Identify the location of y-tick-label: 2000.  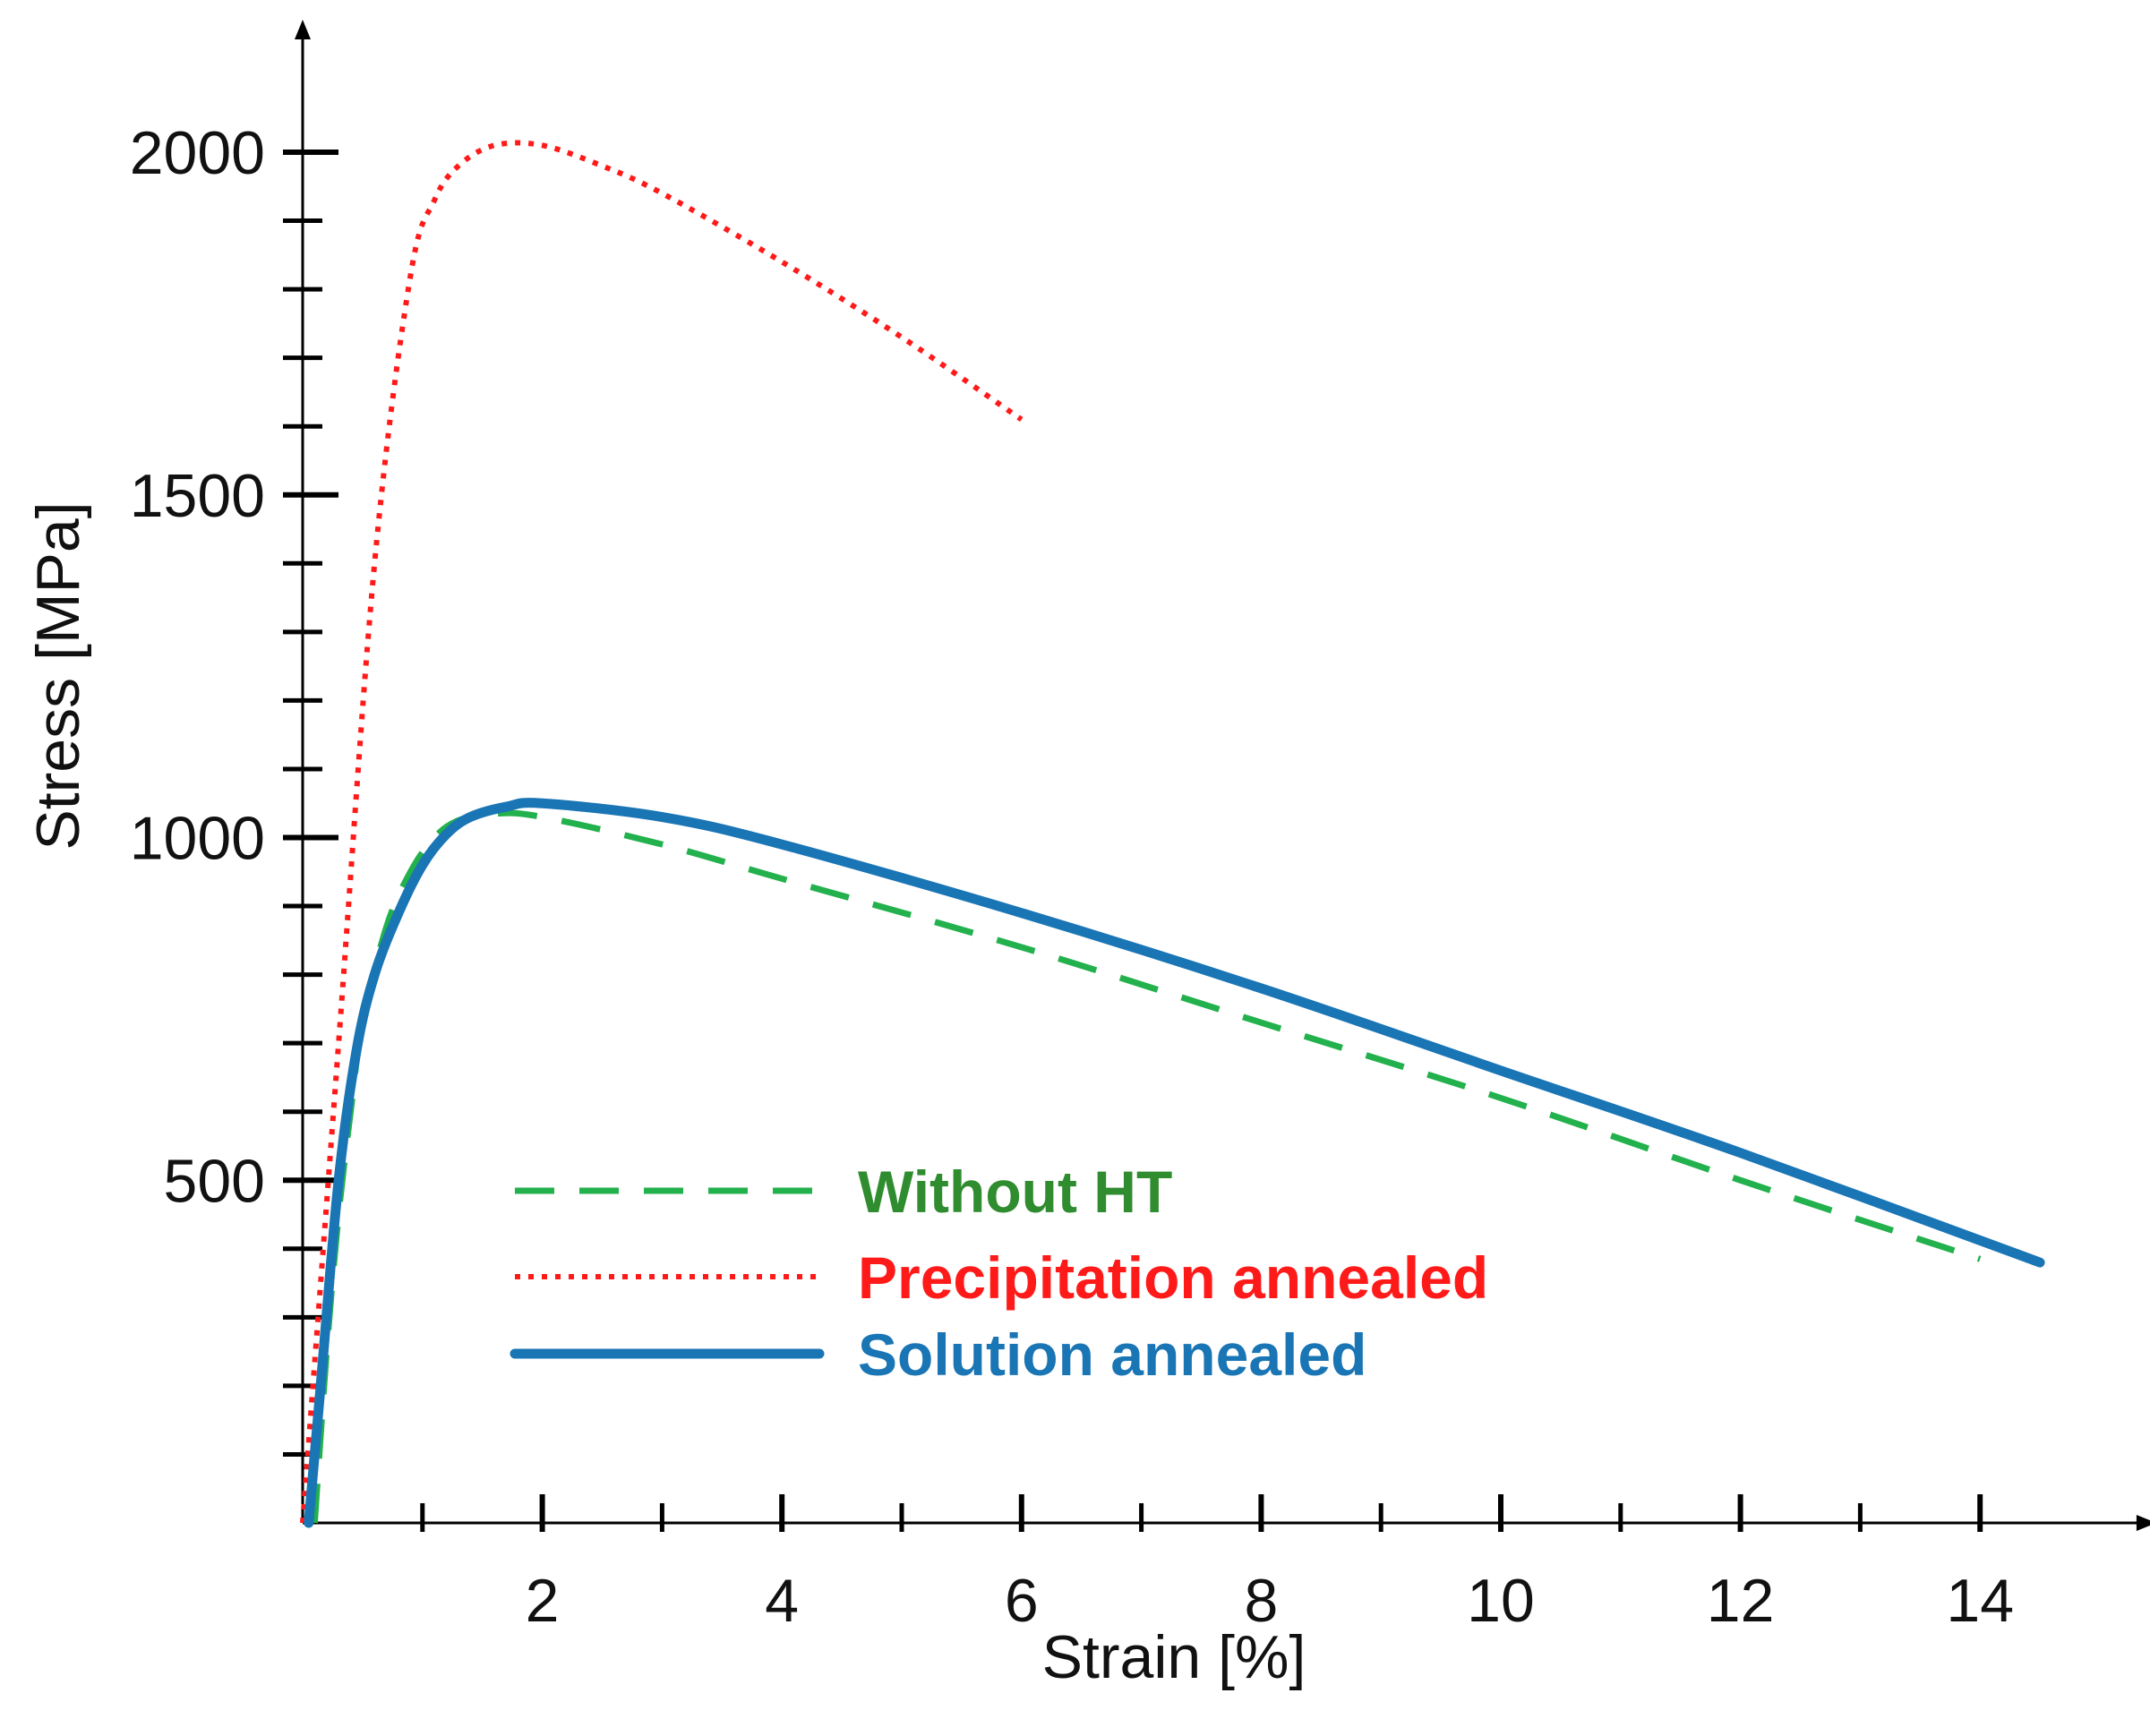
(198, 153).